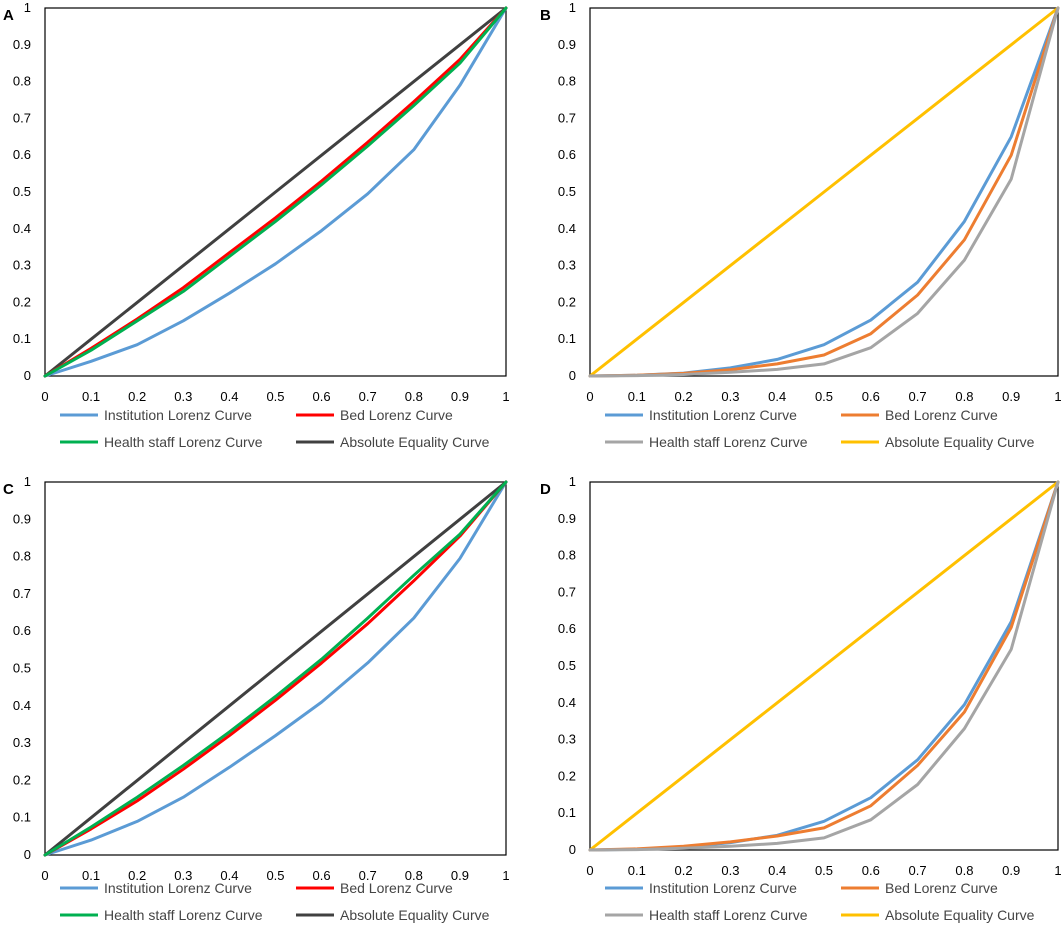  I want to click on legend-label-institution-lorenz-curve: Institution Lorenz Curve, so click(178, 415).